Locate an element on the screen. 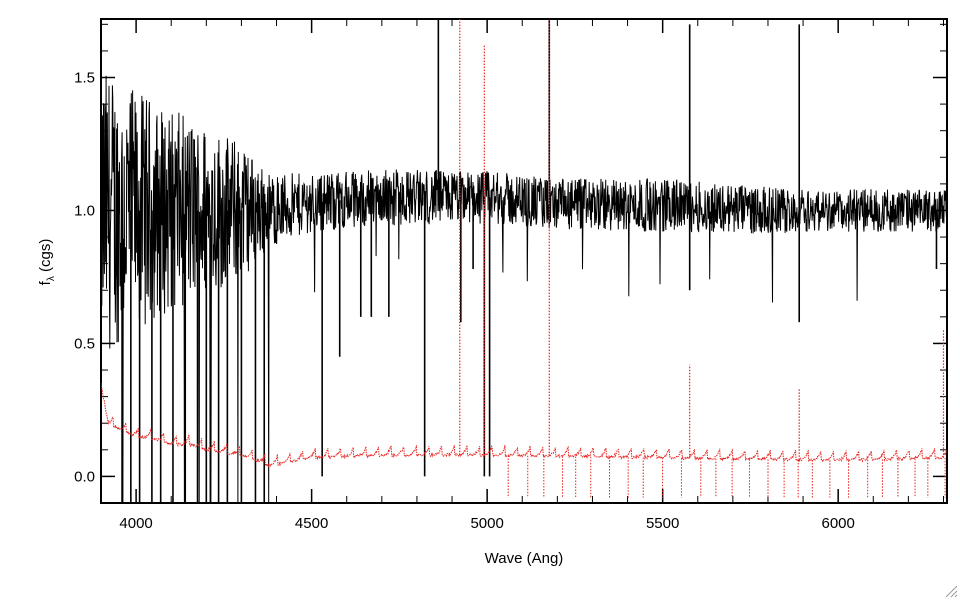 This screenshot has height=600, width=960. x-tick-label: 6000 is located at coordinates (837, 523).